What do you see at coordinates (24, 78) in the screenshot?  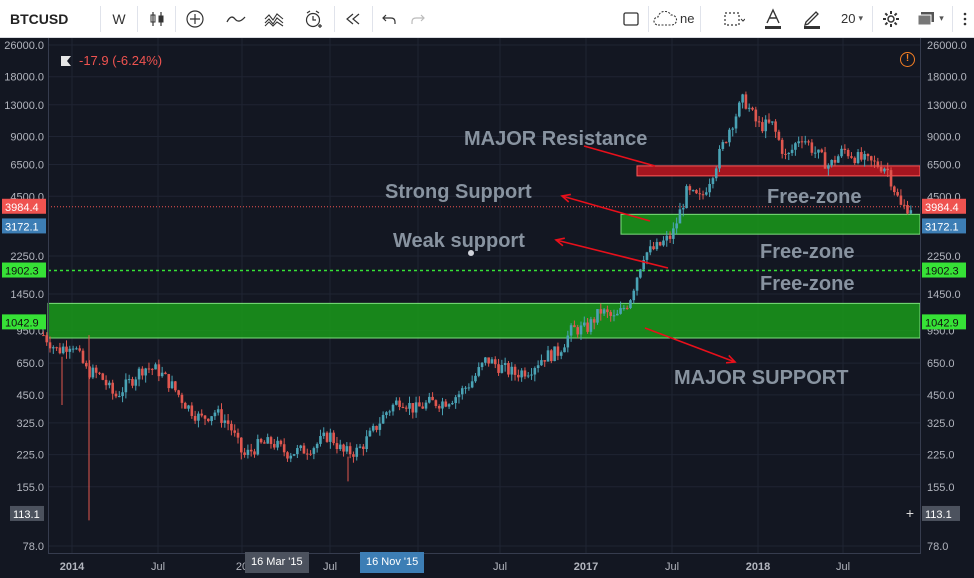 I see `price-tick-left: 18000.0` at bounding box center [24, 78].